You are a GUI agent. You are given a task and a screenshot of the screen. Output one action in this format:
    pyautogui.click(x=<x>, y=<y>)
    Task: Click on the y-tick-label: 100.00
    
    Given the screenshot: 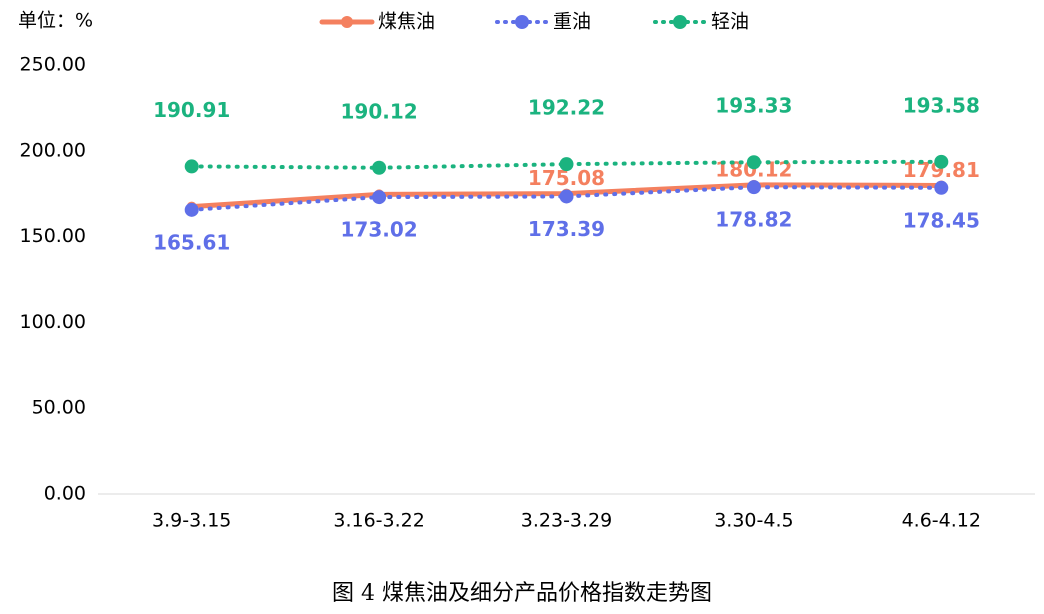 What is the action you would take?
    pyautogui.click(x=53, y=322)
    